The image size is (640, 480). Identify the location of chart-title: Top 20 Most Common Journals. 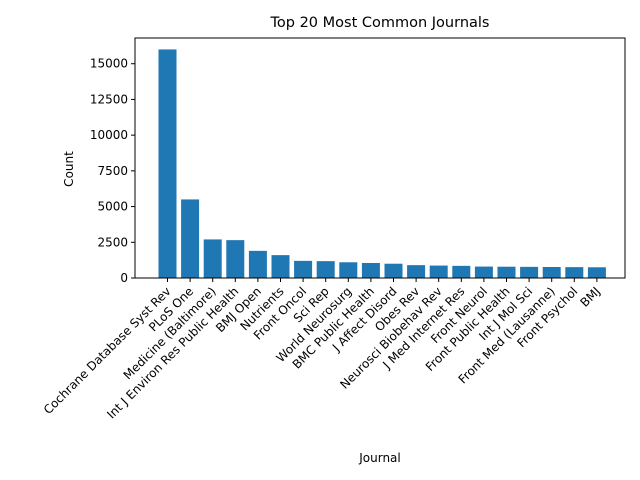
(380, 23).